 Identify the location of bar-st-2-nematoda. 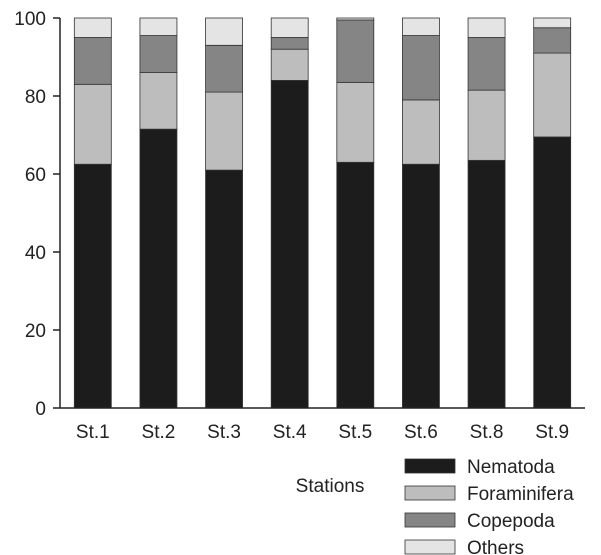
(158, 268).